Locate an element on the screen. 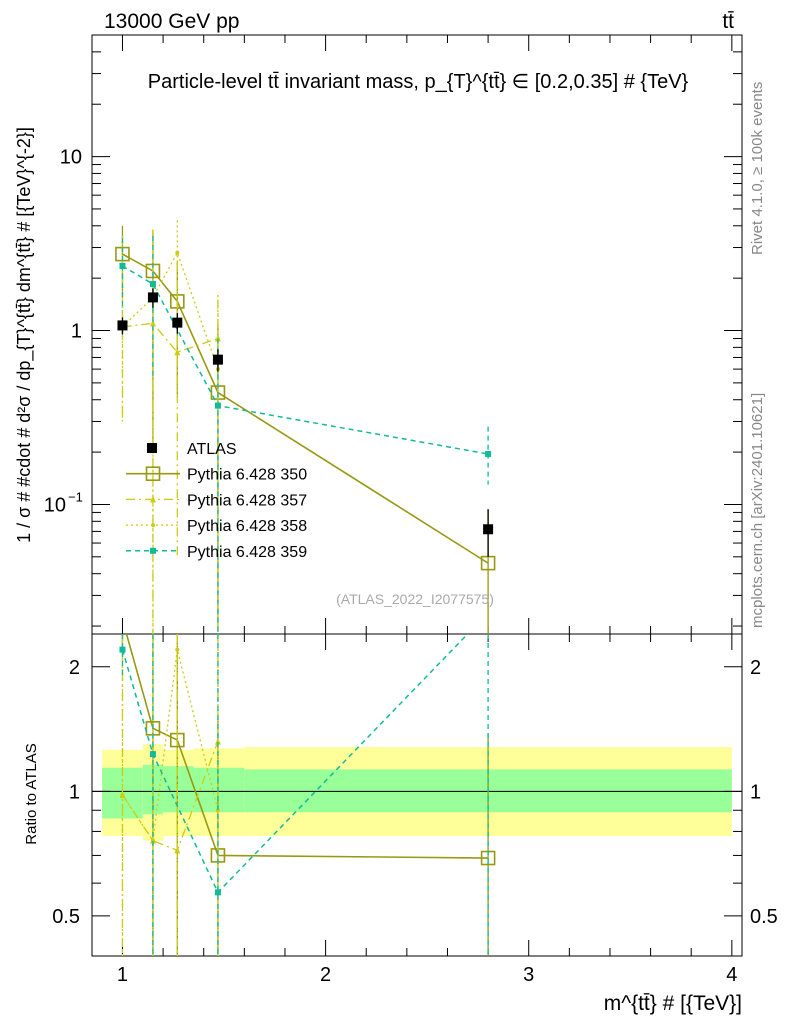 The image size is (786, 1029). ratio-band-green is located at coordinates (219, 790).